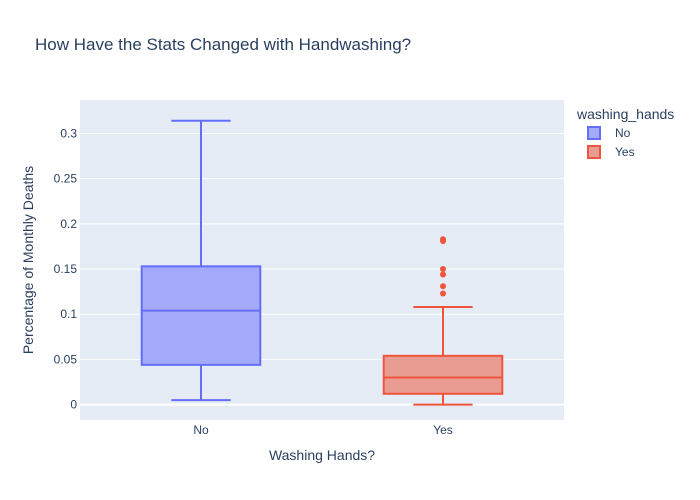  I want to click on y-tick-label: 0.25, so click(66, 179).